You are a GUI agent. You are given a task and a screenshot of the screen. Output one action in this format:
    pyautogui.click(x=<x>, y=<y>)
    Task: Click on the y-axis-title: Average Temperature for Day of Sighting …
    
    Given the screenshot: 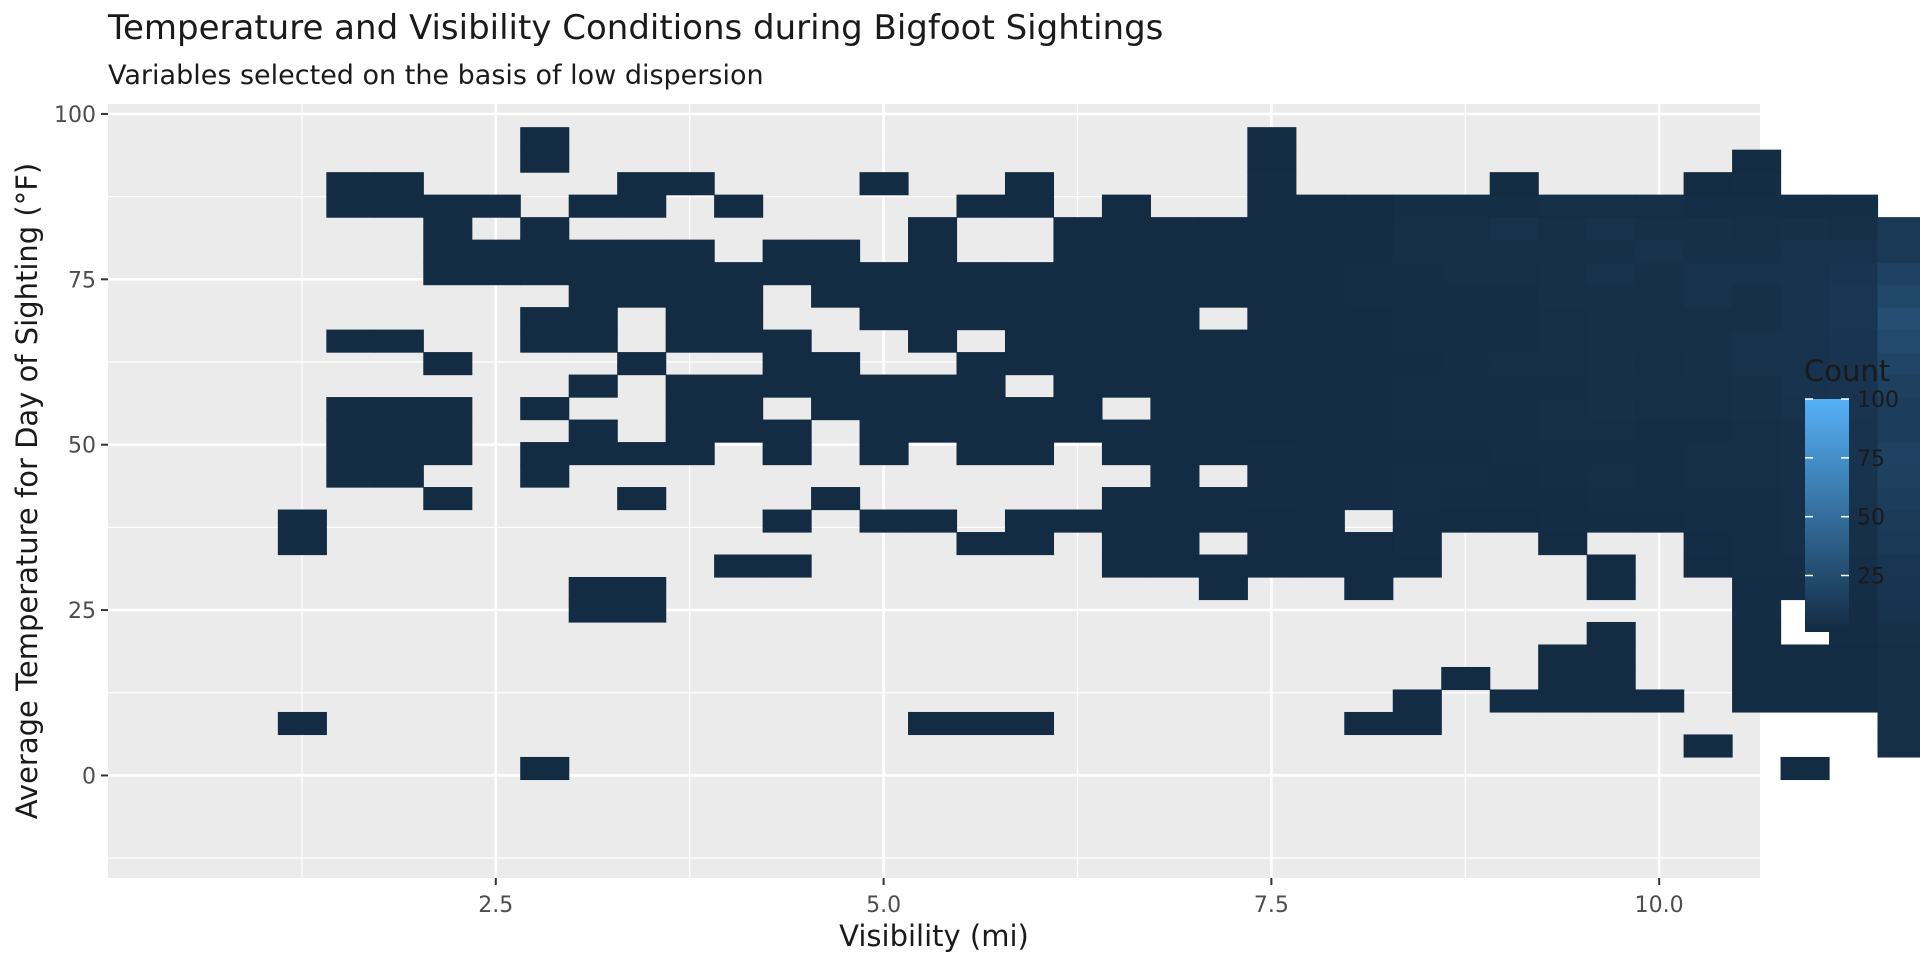 What is the action you would take?
    pyautogui.click(x=27, y=491)
    